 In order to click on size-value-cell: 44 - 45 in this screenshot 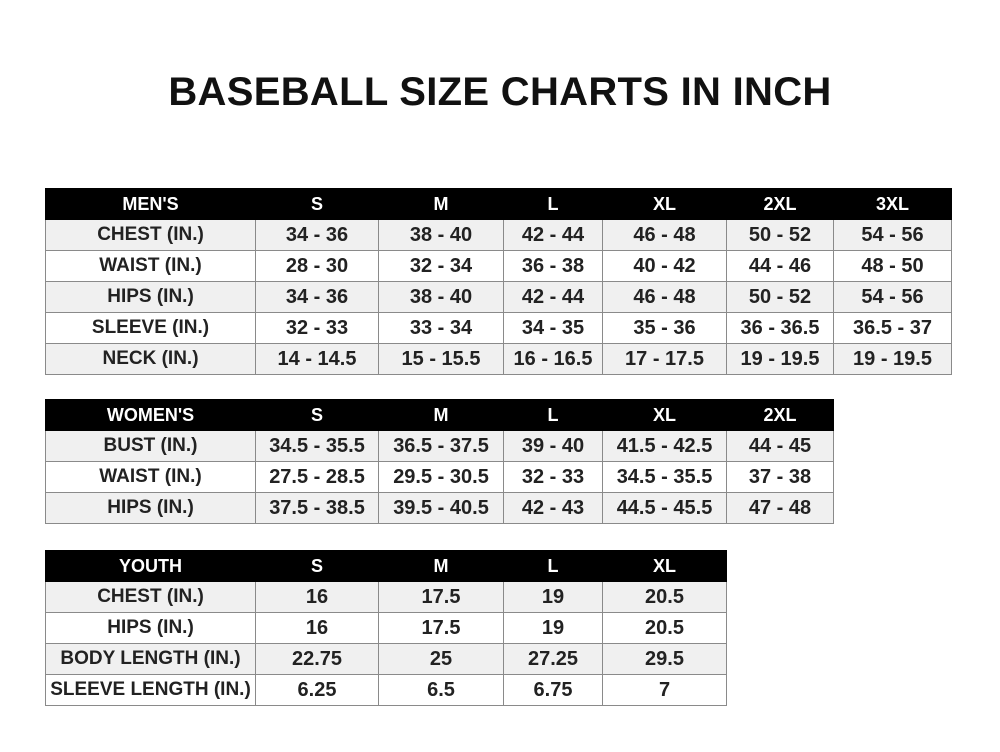, I will do `click(780, 446)`.